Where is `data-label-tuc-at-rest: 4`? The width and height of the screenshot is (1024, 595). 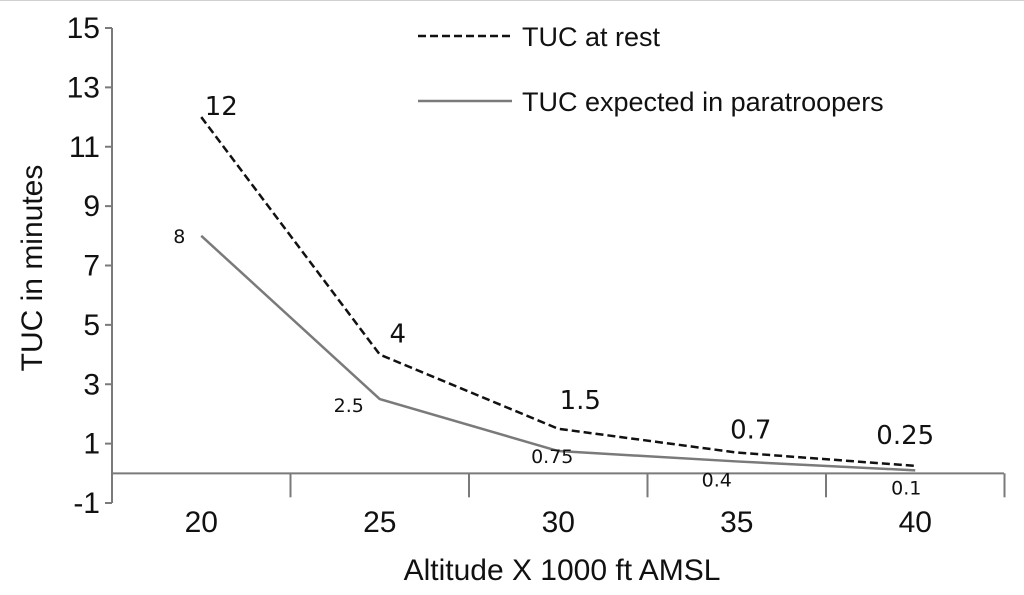 data-label-tuc-at-rest: 4 is located at coordinates (397, 335).